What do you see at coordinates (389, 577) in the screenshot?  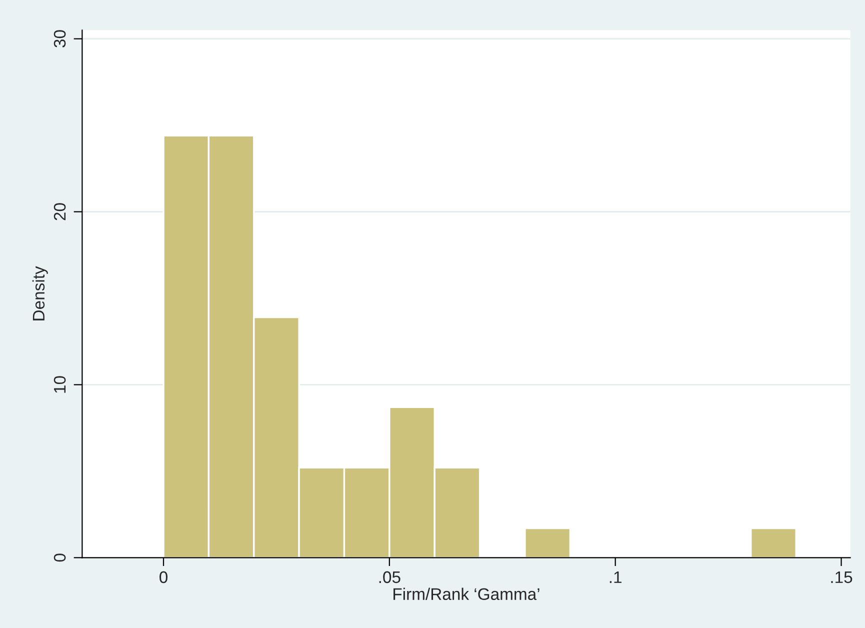 I see `x-tick-label: .05` at bounding box center [389, 577].